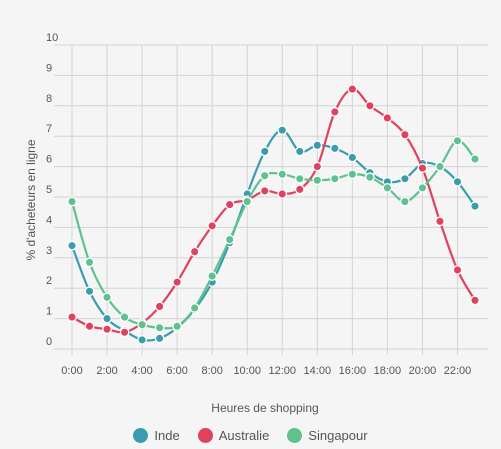 The width and height of the screenshot is (501, 449). What do you see at coordinates (49, 220) in the screenshot?
I see `y-tick-label: 4` at bounding box center [49, 220].